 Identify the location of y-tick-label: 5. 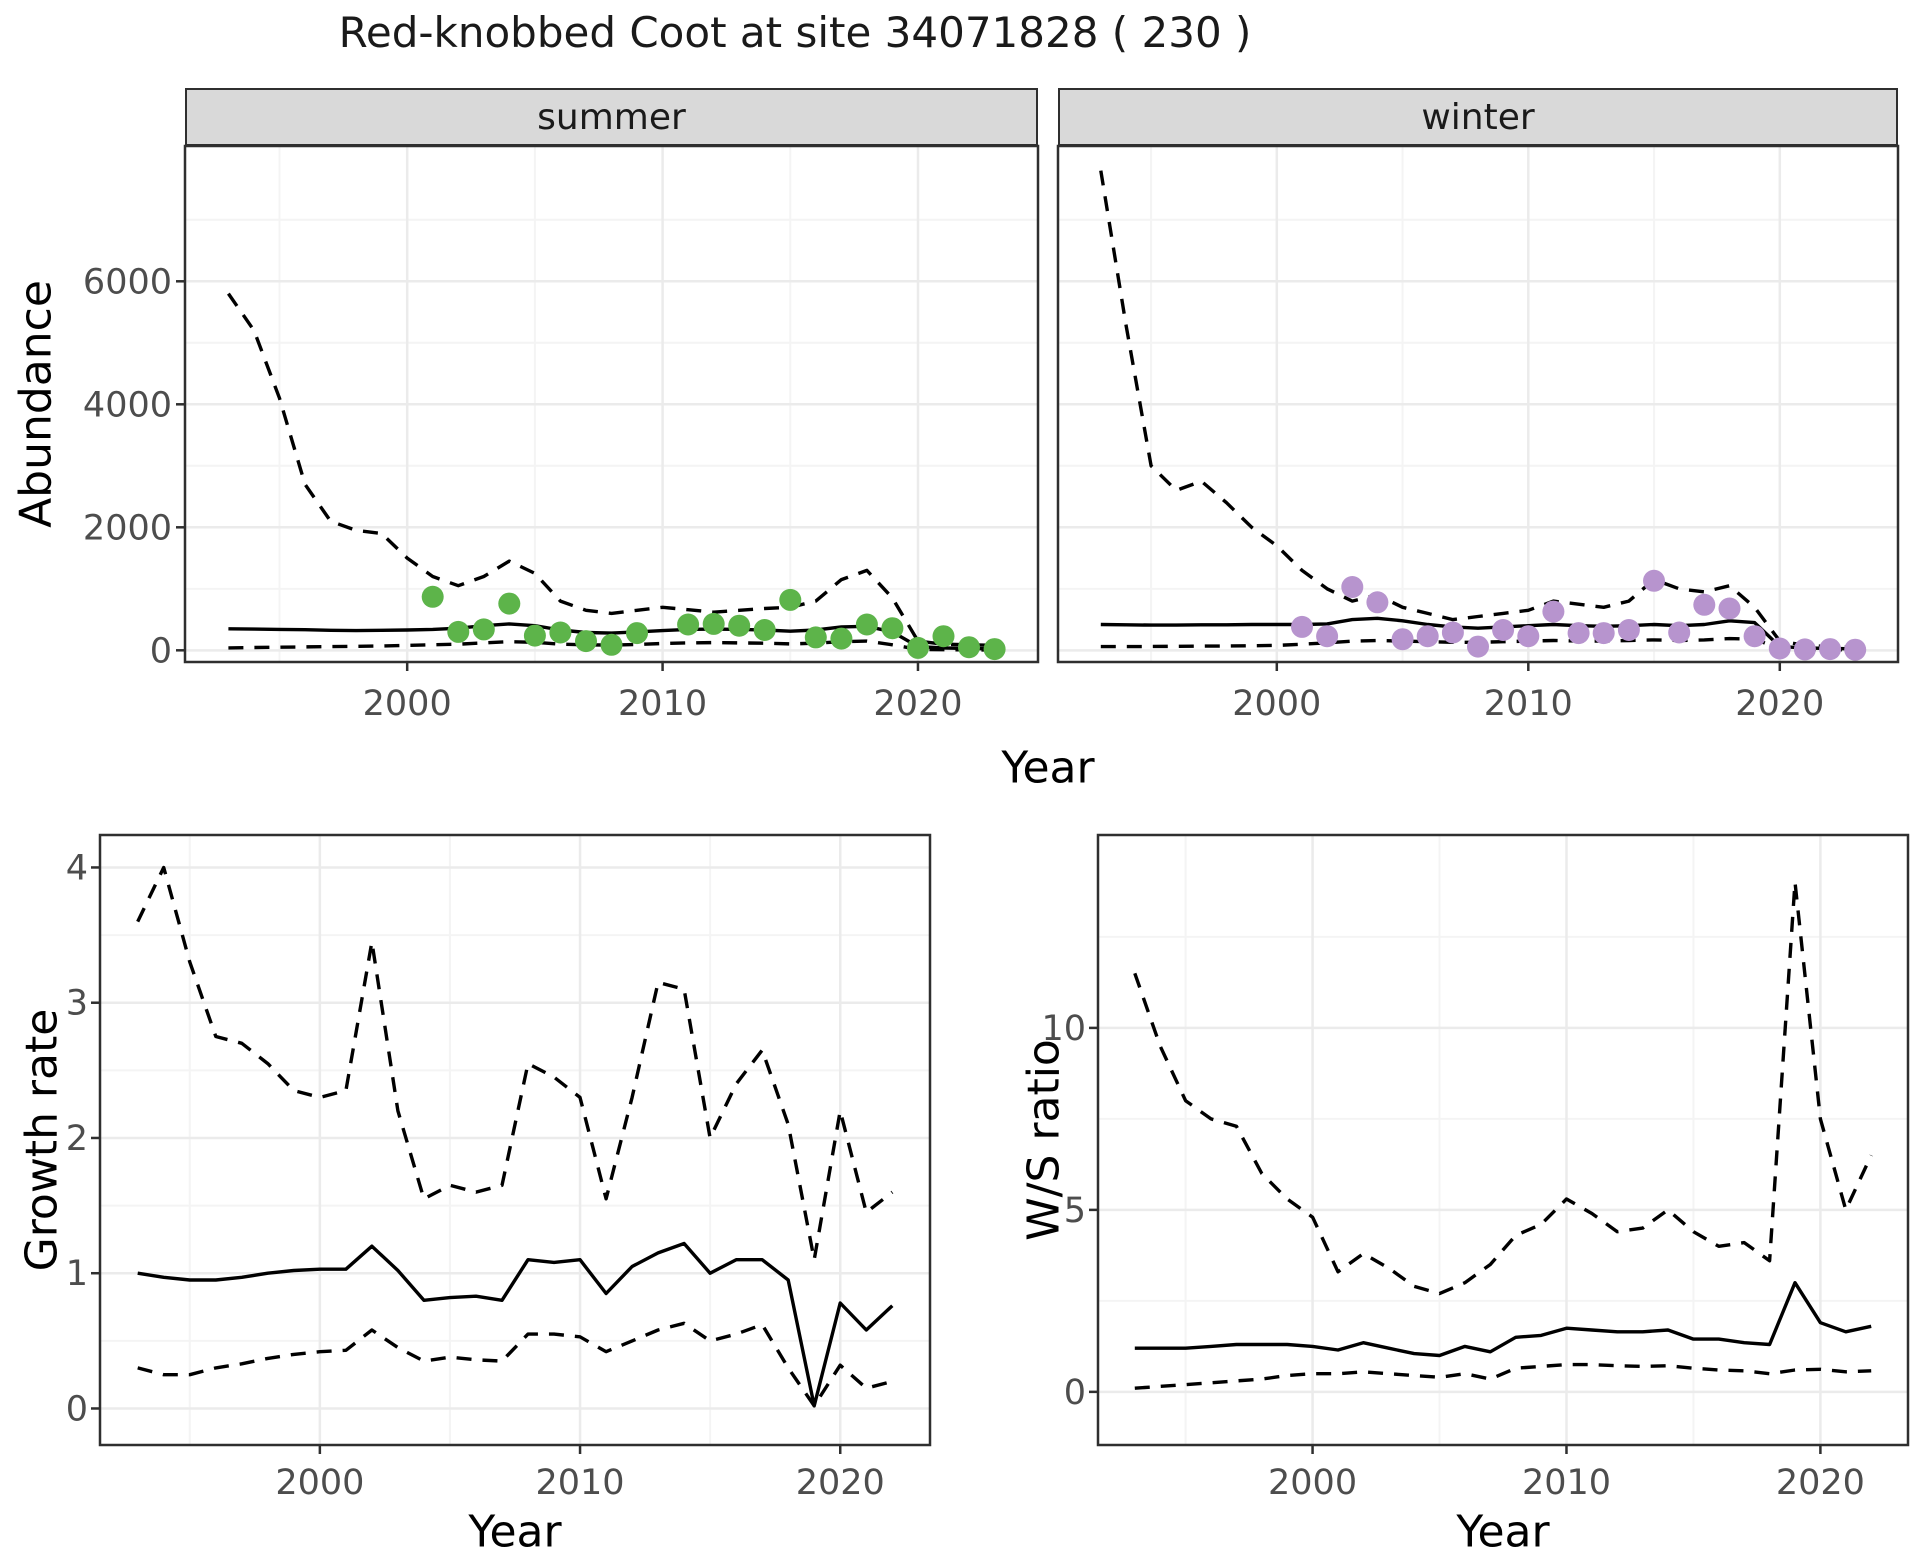
(1075, 1211).